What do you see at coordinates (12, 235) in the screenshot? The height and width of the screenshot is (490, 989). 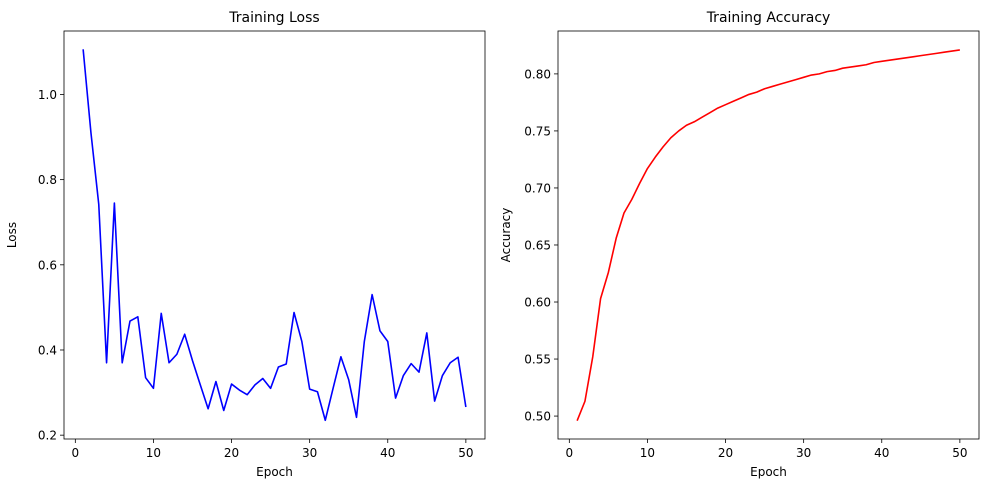 I see `y-axis-label: Loss` at bounding box center [12, 235].